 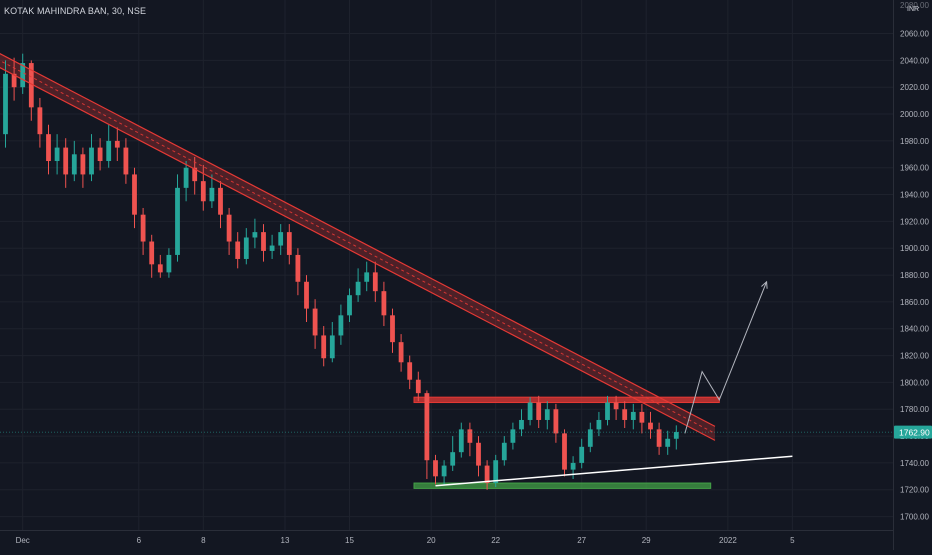 I want to click on projection-arrowhead, so click(x=764, y=284).